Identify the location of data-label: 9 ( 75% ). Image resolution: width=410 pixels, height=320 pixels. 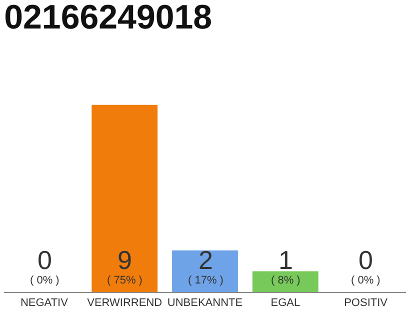
(124, 265).